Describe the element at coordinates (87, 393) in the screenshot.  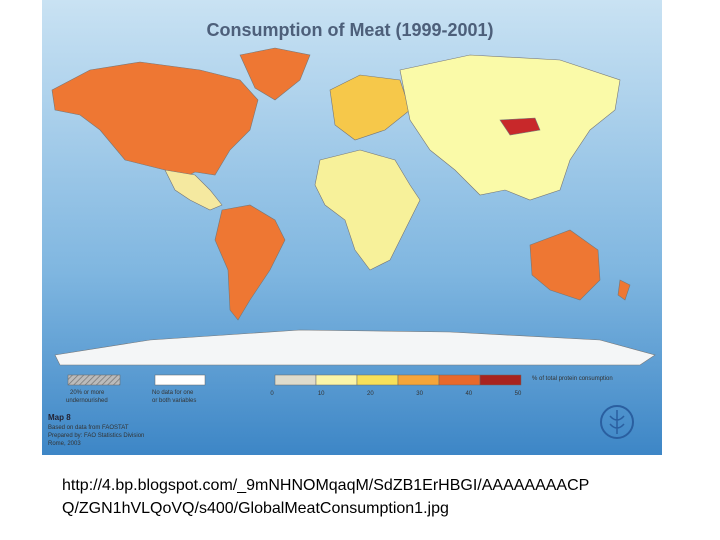
I see `legend-label: 20% or more` at that location.